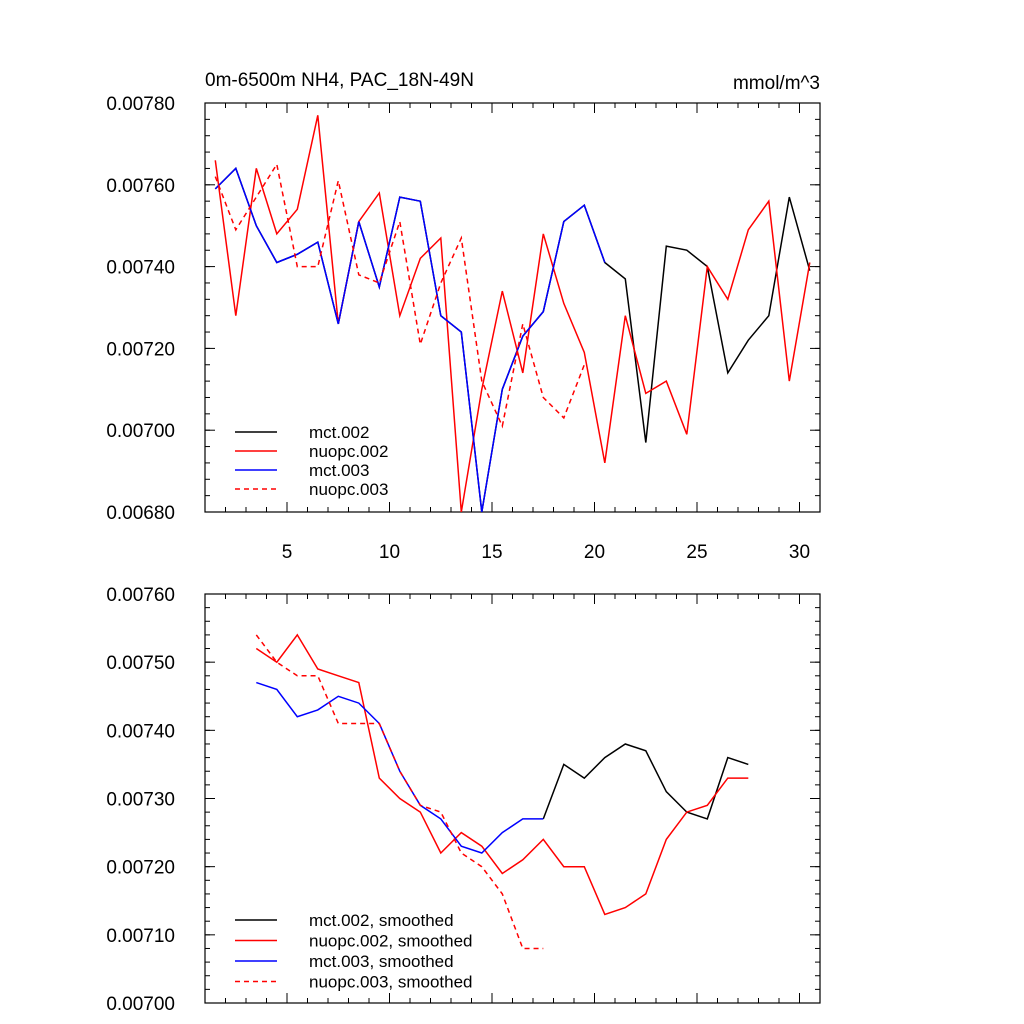  What do you see at coordinates (799, 552) in the screenshot?
I see `x-tick-label: 30` at bounding box center [799, 552].